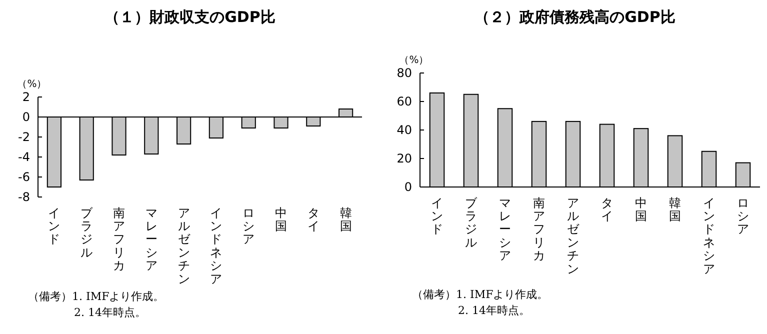 Image resolution: width=767 pixels, height=334 pixels. I want to click on y-tick-label: 20, so click(404, 159).